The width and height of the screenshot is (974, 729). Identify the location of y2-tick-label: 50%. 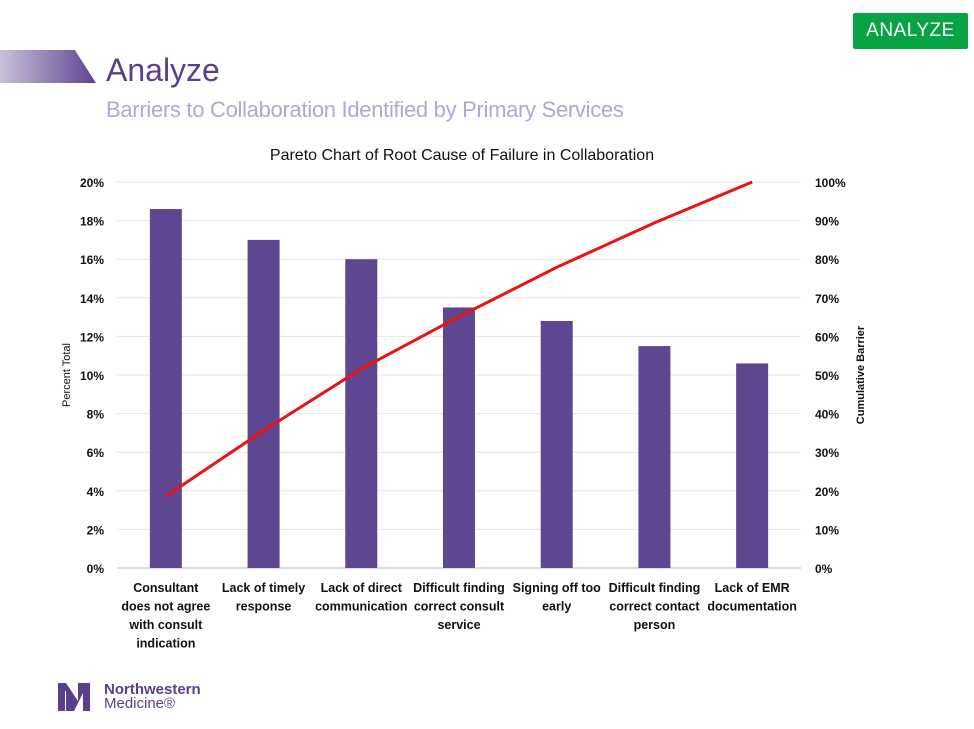
(827, 376).